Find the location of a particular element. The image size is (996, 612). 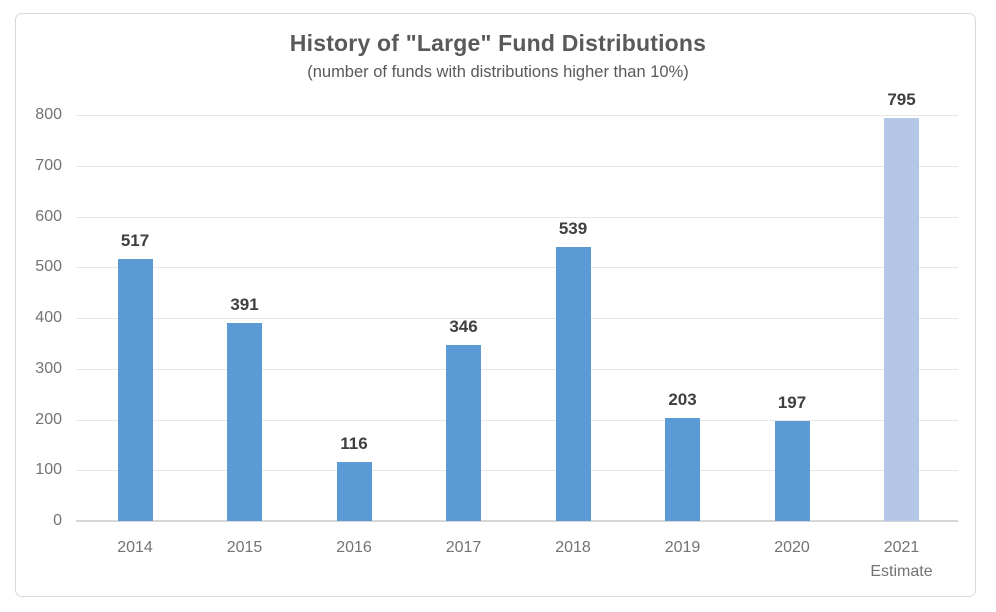

y-axis-tick-label-300: 300 is located at coordinates (48, 368).